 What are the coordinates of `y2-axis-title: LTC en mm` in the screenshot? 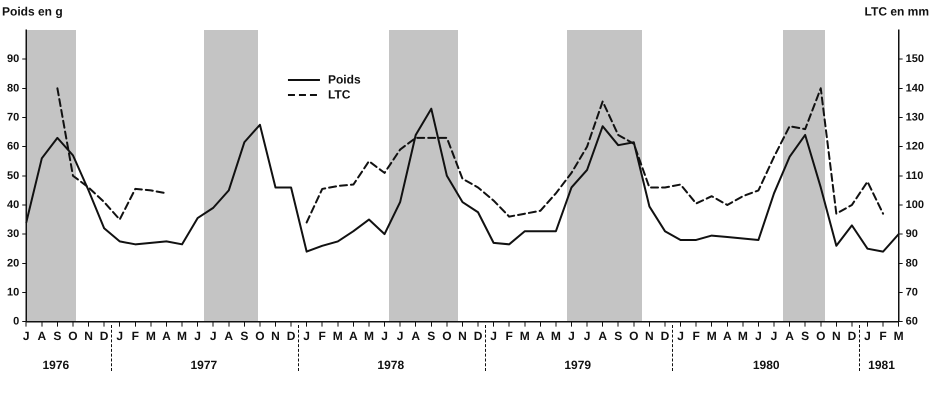 It's located at (896, 11).